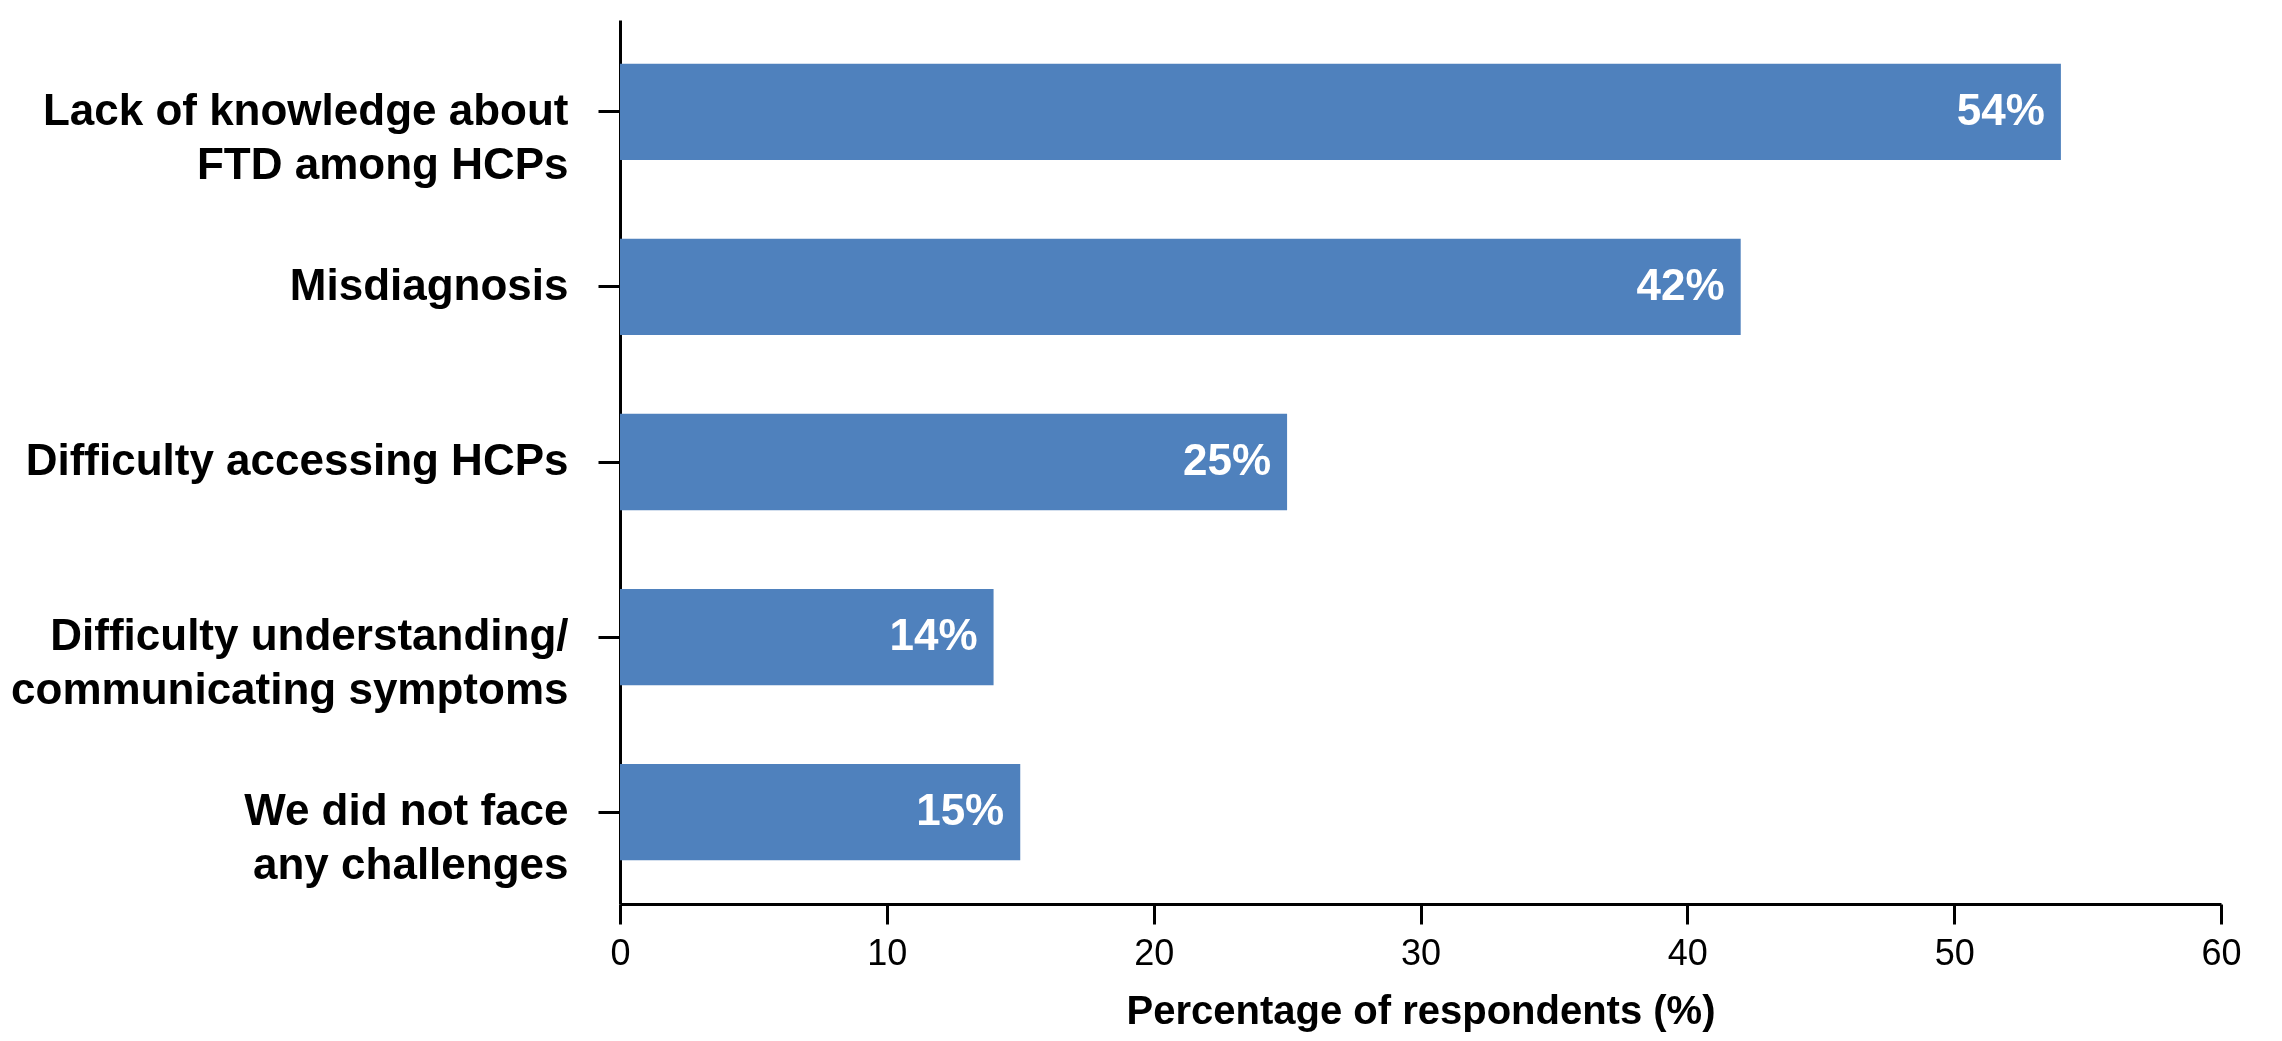  Describe the element at coordinates (960, 810) in the screenshot. I see `data-label: 15%` at that location.